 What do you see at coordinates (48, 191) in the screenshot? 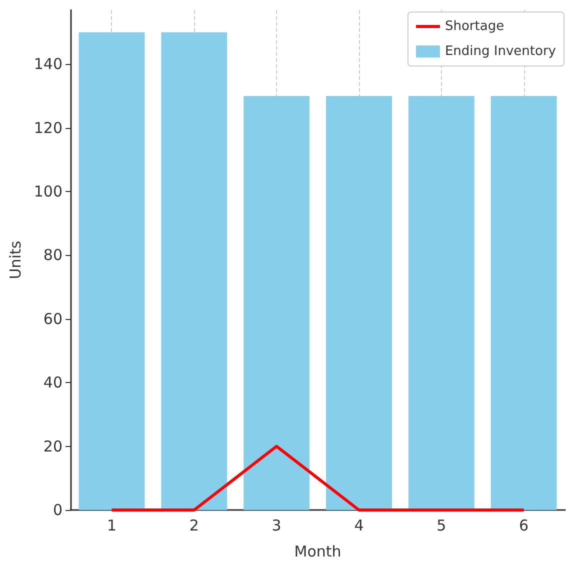
I see `y-tick-label: 100` at bounding box center [48, 191].